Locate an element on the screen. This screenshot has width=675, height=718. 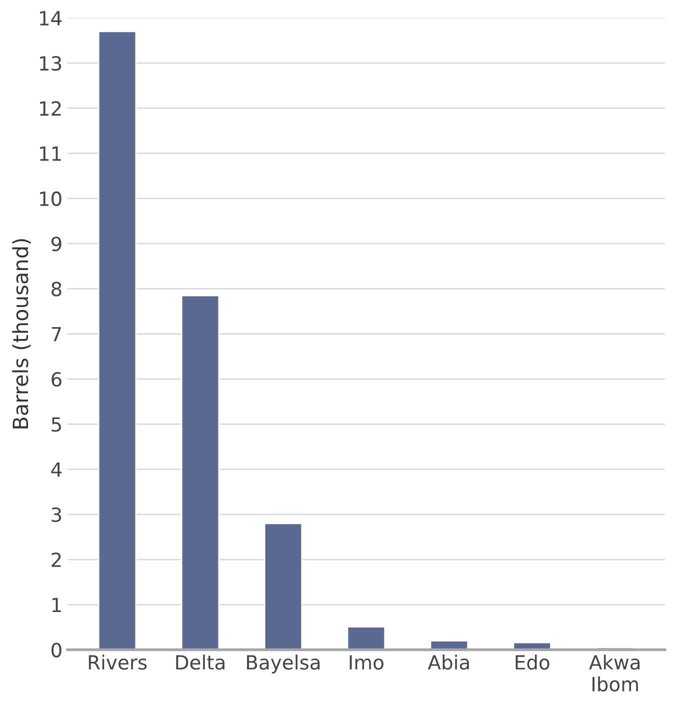
x-tick-label: Bayelsa is located at coordinates (283, 664).